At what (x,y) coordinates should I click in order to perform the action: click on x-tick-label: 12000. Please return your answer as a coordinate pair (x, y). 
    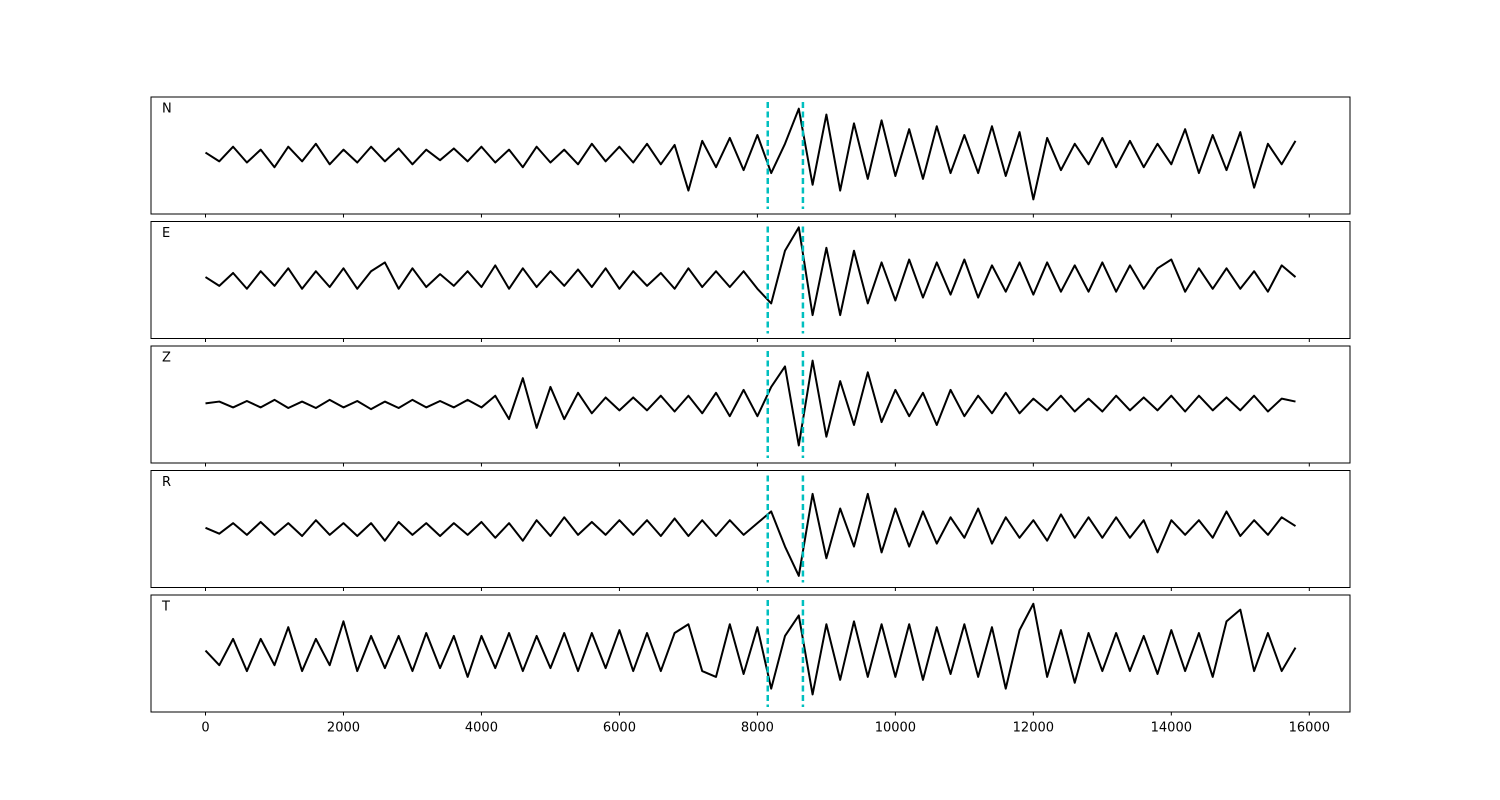
    Looking at the image, I should click on (1033, 728).